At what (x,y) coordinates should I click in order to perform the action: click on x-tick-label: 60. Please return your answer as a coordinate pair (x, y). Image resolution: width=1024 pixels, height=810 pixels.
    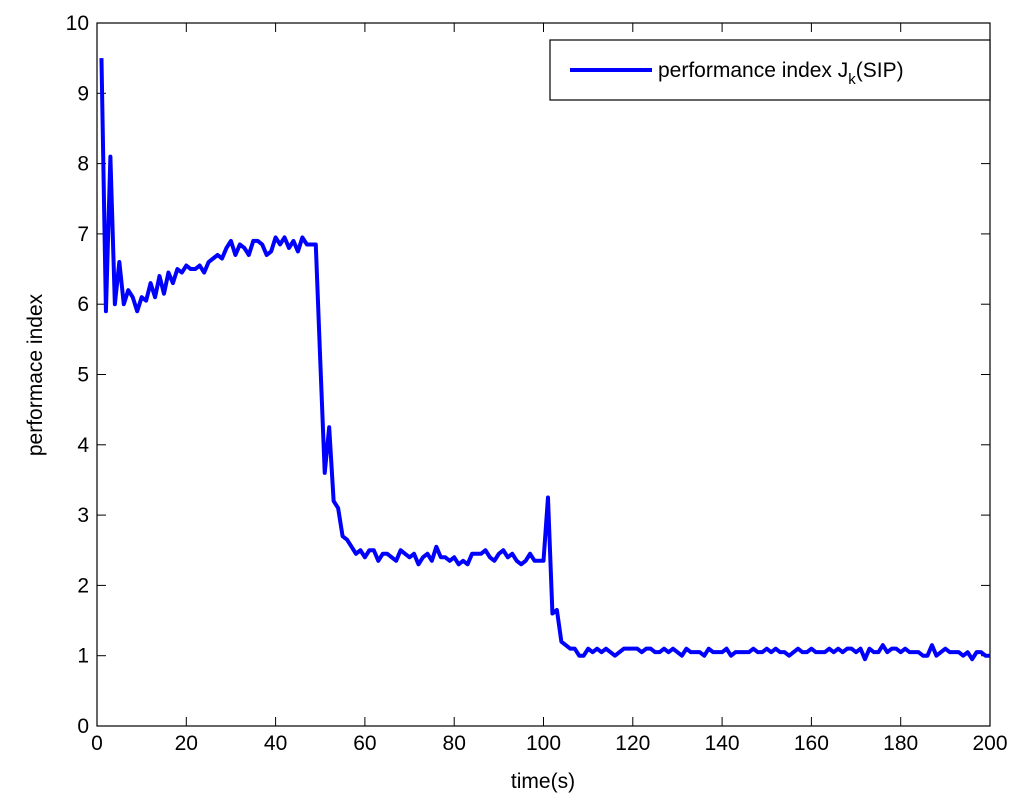
    Looking at the image, I should click on (364, 743).